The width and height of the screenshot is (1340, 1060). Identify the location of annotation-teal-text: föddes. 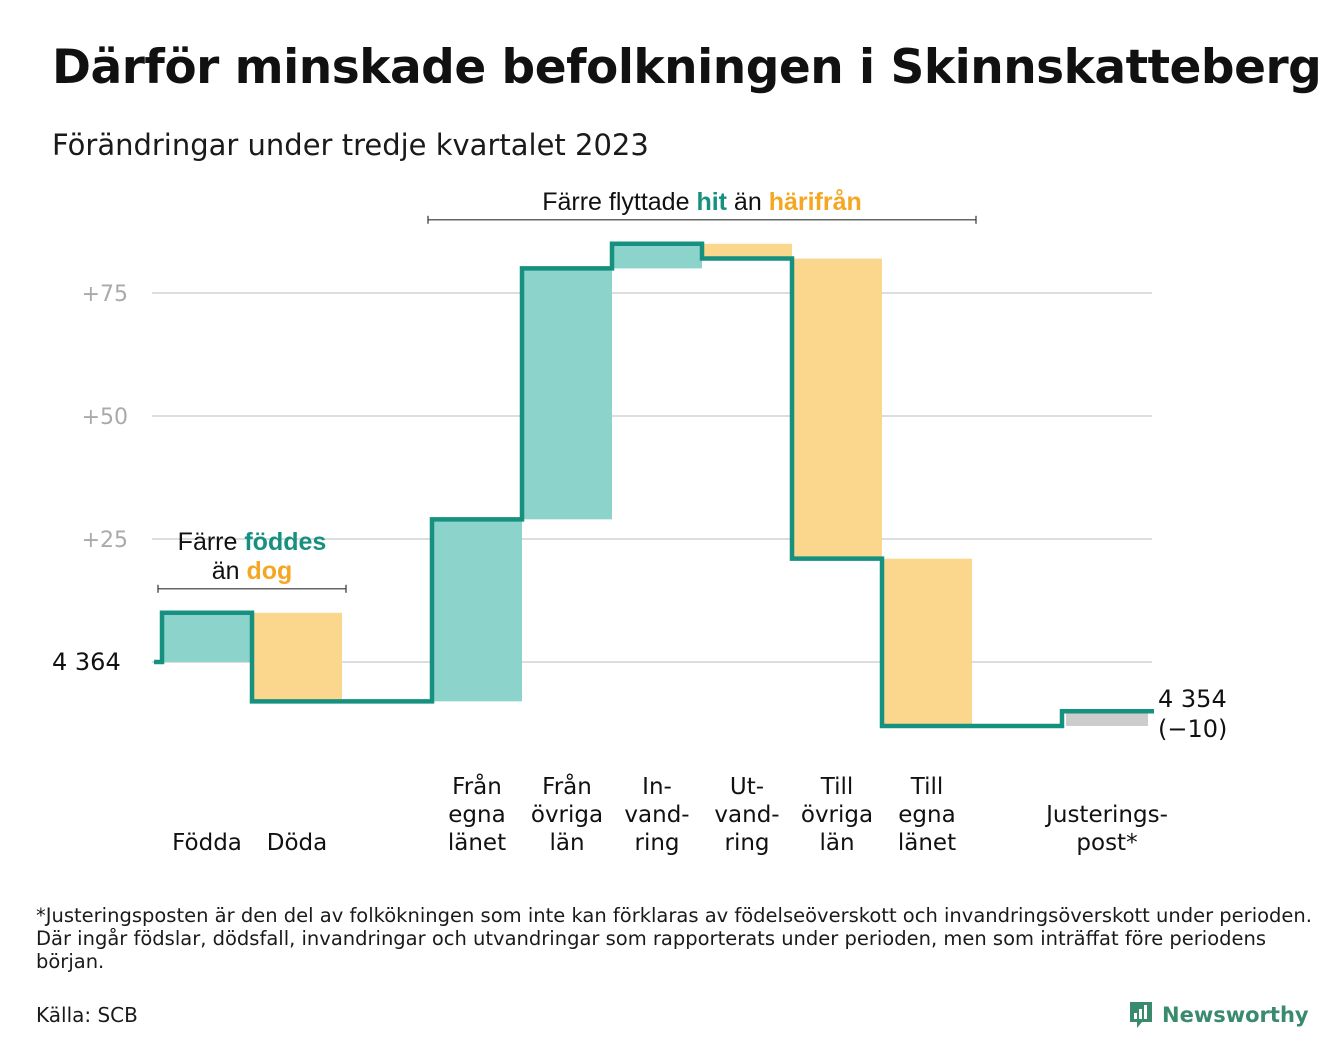
(285, 542).